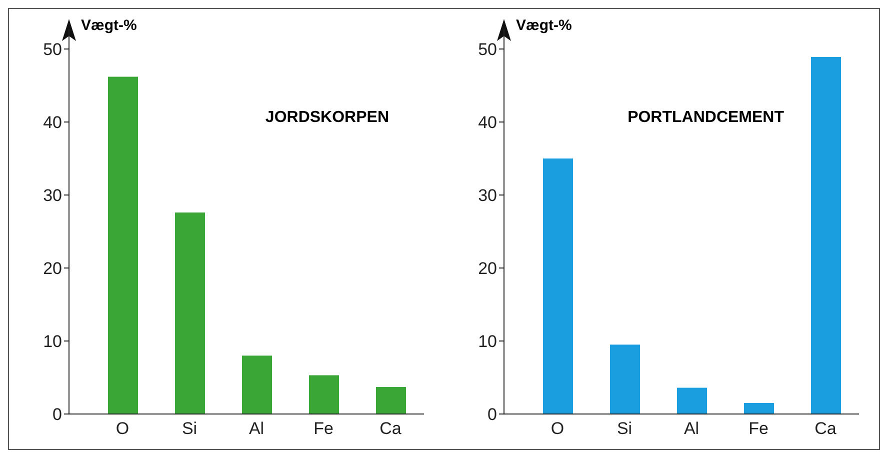 The height and width of the screenshot is (461, 889). What do you see at coordinates (327, 117) in the screenshot?
I see `text: JORDSKORPEN` at bounding box center [327, 117].